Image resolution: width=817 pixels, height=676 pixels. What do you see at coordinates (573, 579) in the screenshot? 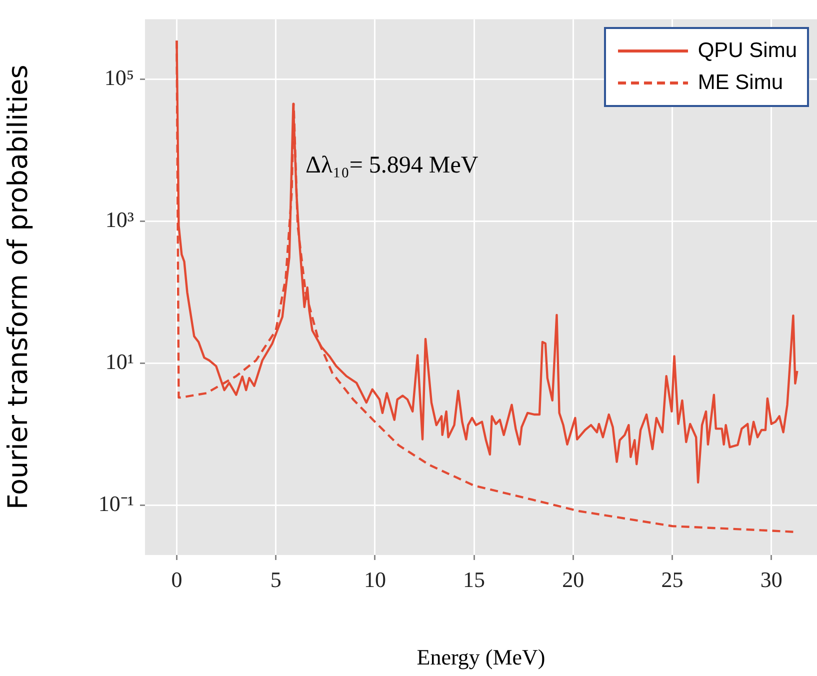
I see `x-tick-label: 20` at bounding box center [573, 579].